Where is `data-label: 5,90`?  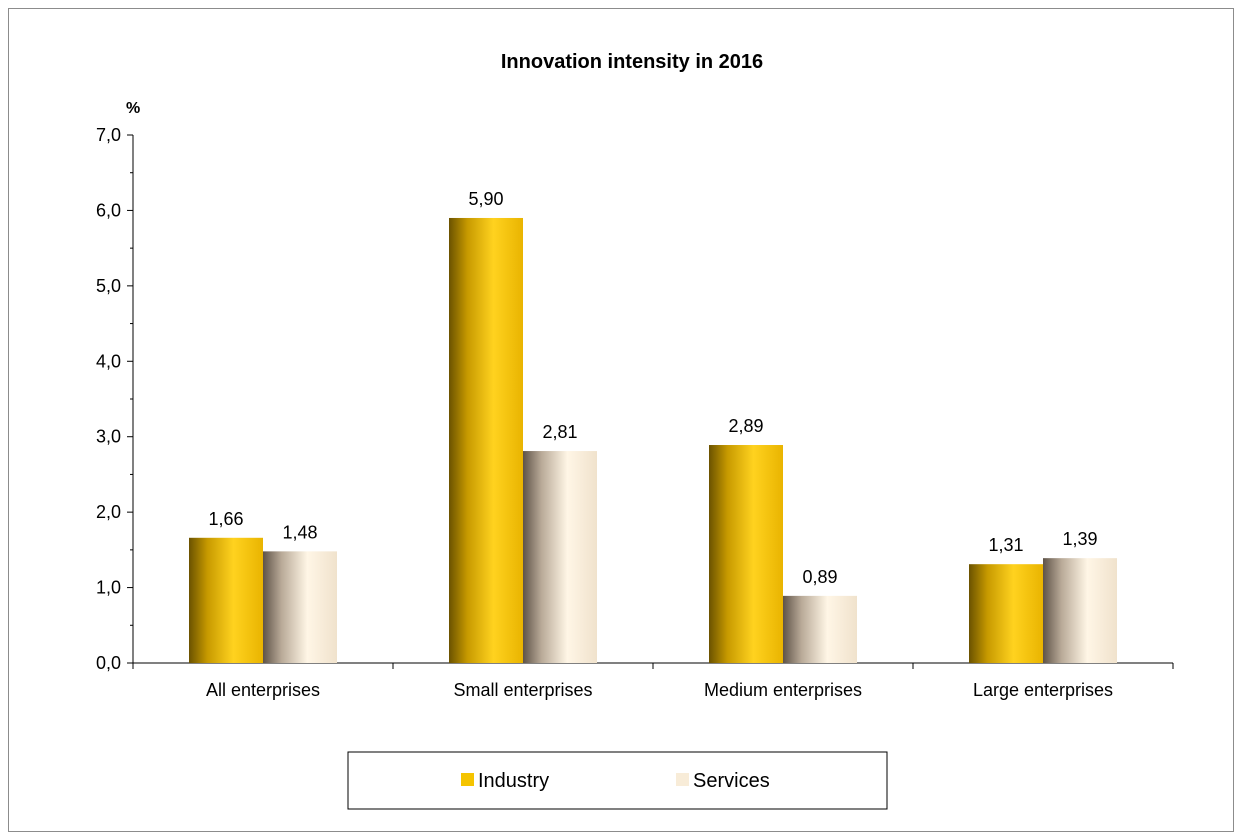
data-label: 5,90 is located at coordinates (485, 199).